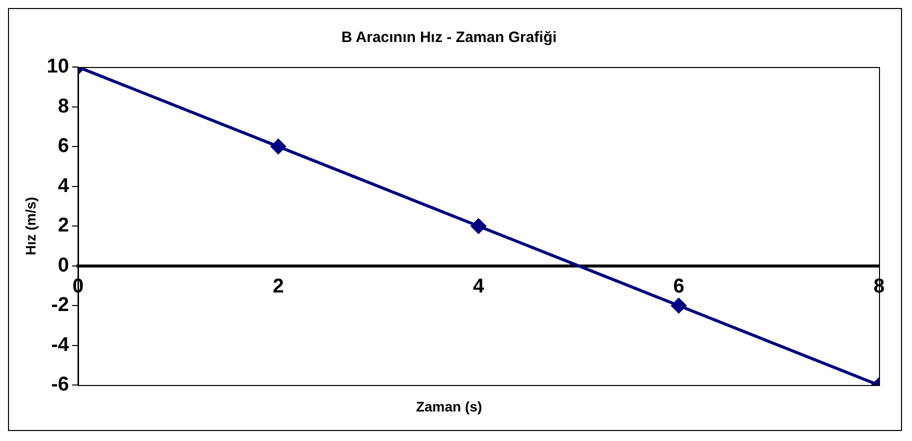 The height and width of the screenshot is (441, 912). Describe the element at coordinates (278, 286) in the screenshot. I see `x-tick-label: 2` at that location.